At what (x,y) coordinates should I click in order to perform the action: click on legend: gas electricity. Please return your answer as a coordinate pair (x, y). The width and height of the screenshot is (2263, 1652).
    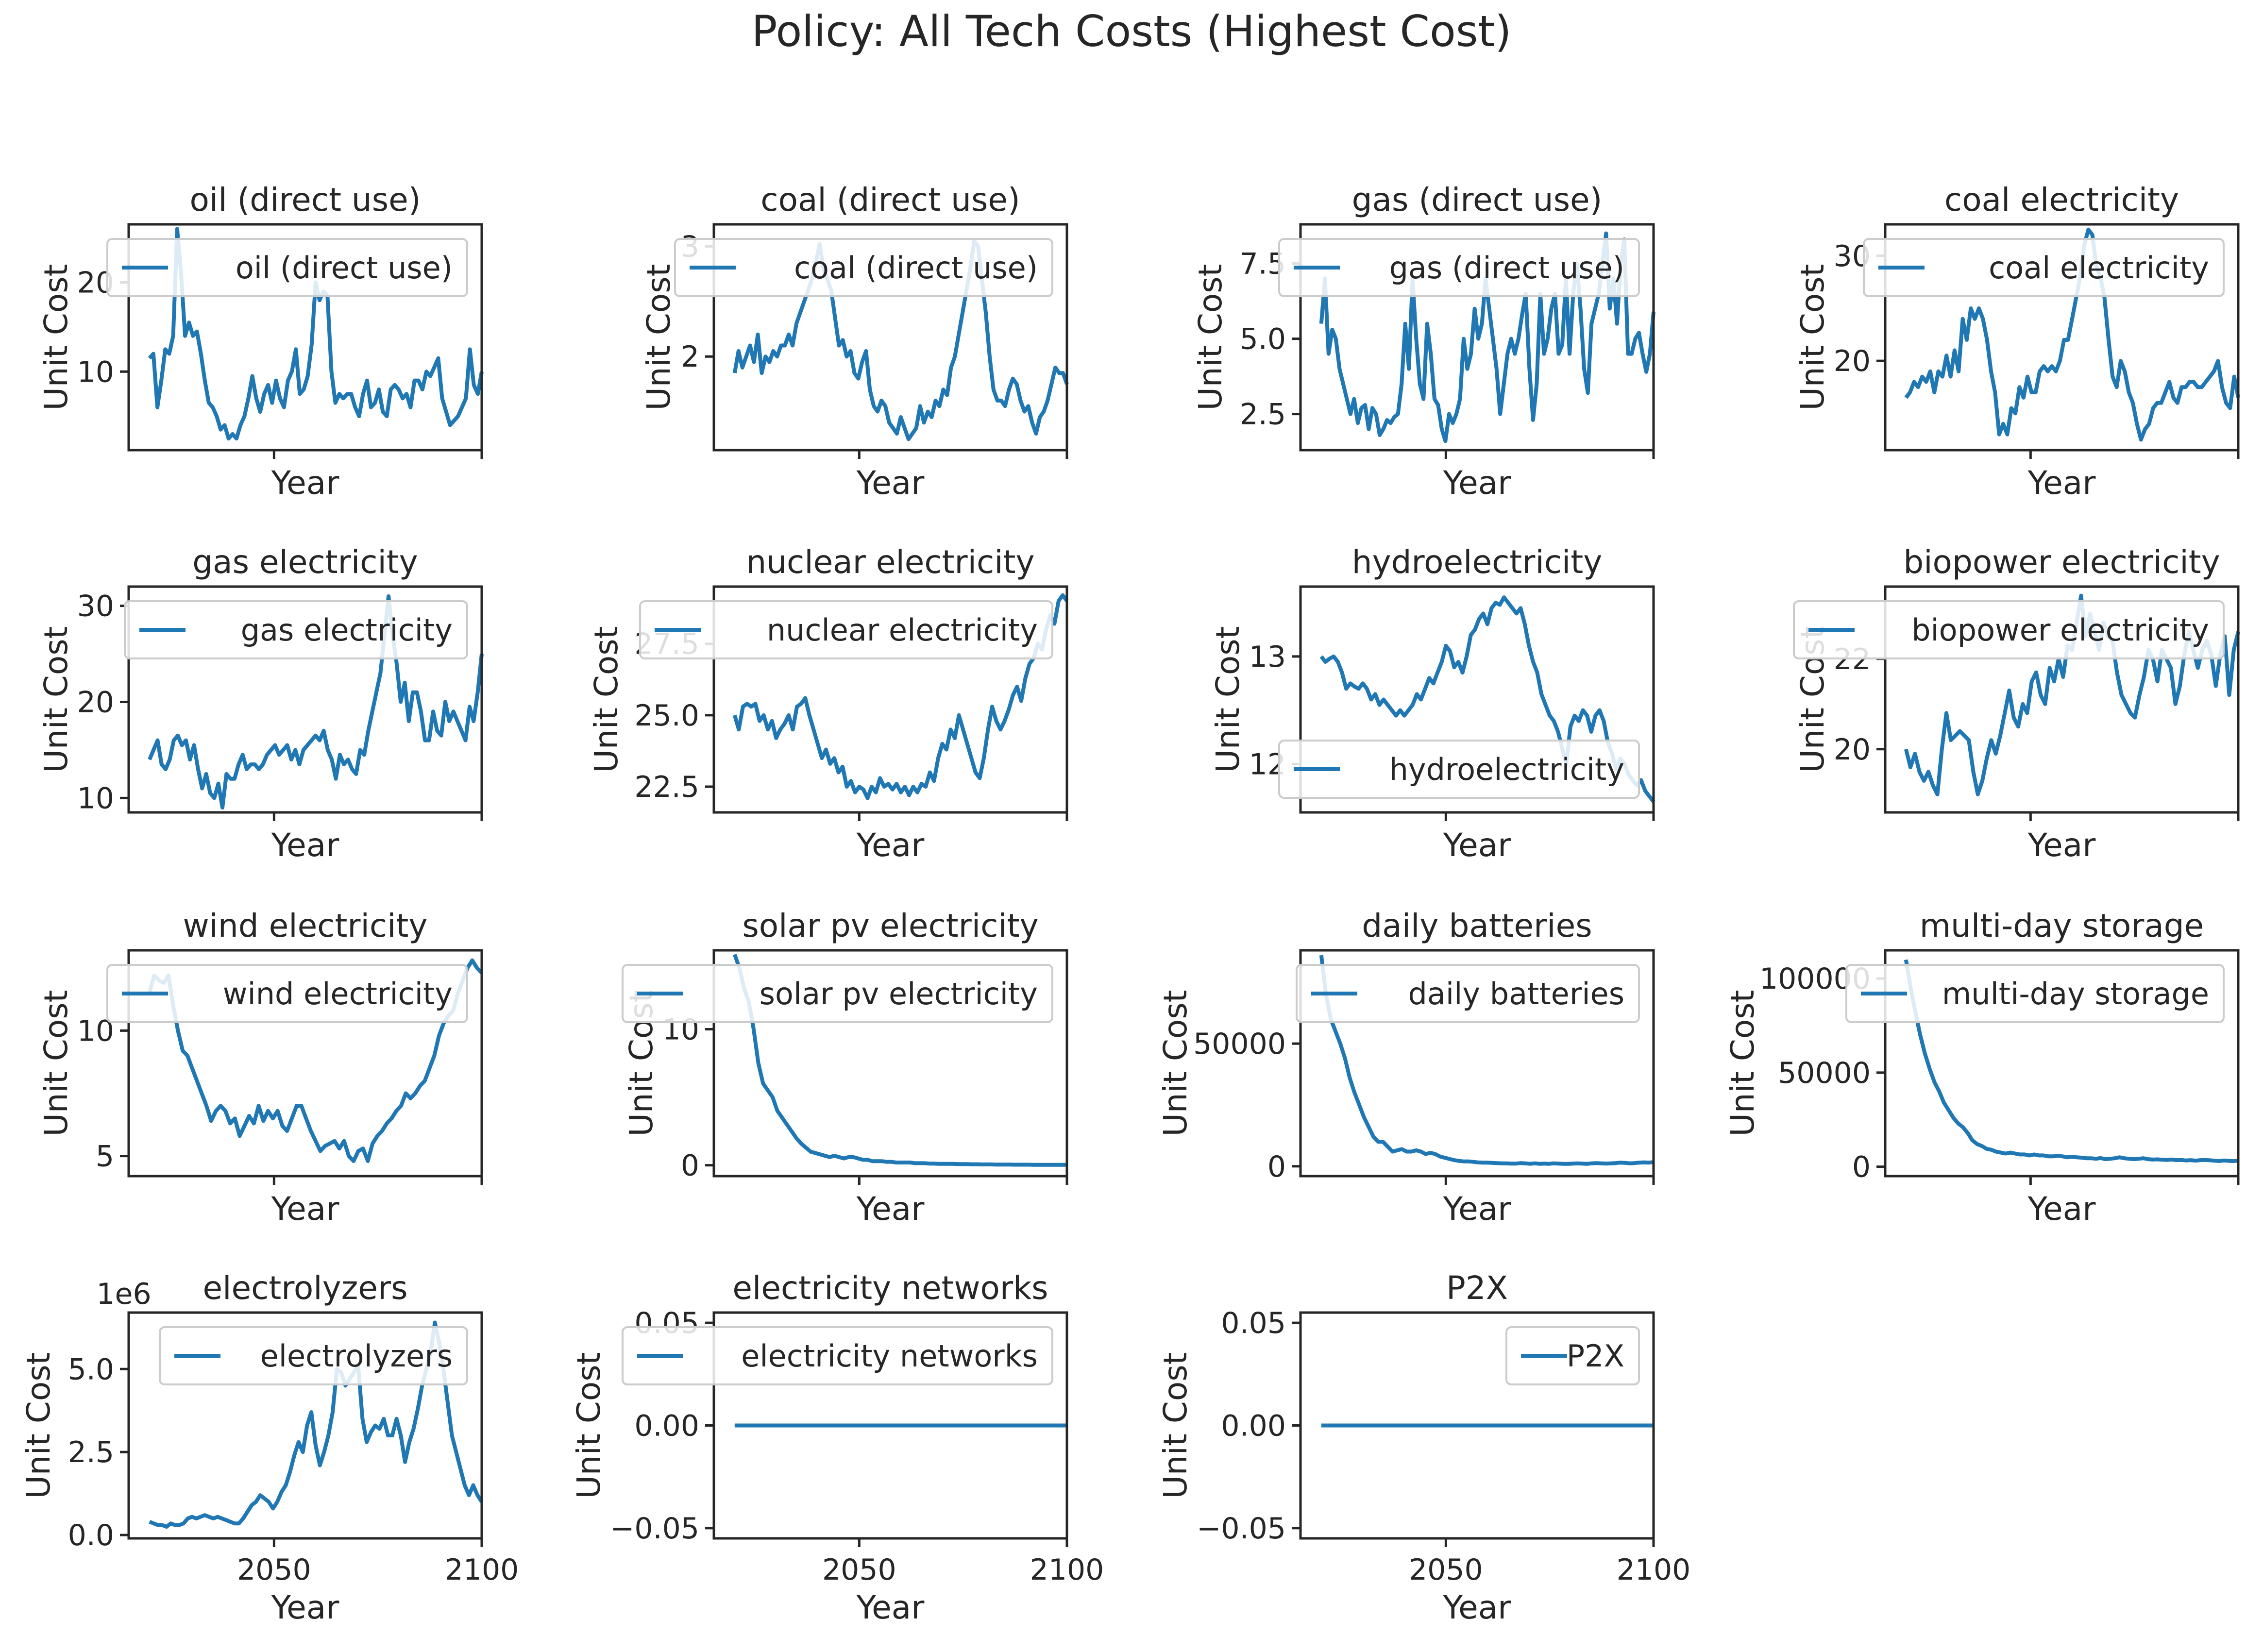
    Looking at the image, I should click on (296, 629).